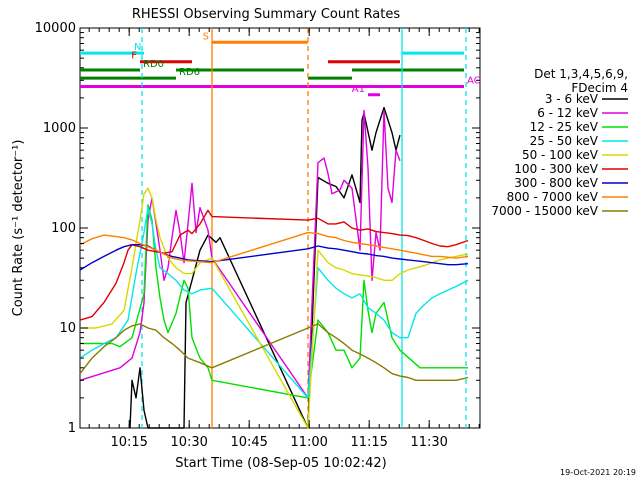 The image size is (640, 480). Describe the element at coordinates (281, 64) in the screenshot. I see `flag-bars: N S F RD0 RD6 AO A1` at that location.